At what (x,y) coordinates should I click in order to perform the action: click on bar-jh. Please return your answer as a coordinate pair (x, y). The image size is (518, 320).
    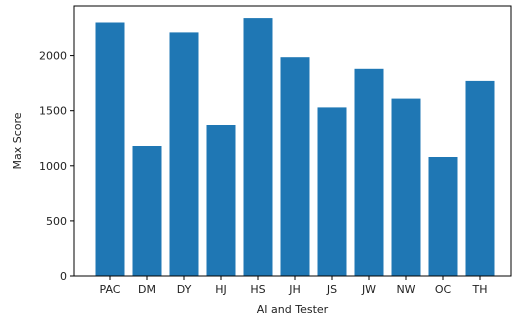
    Looking at the image, I should click on (295, 167).